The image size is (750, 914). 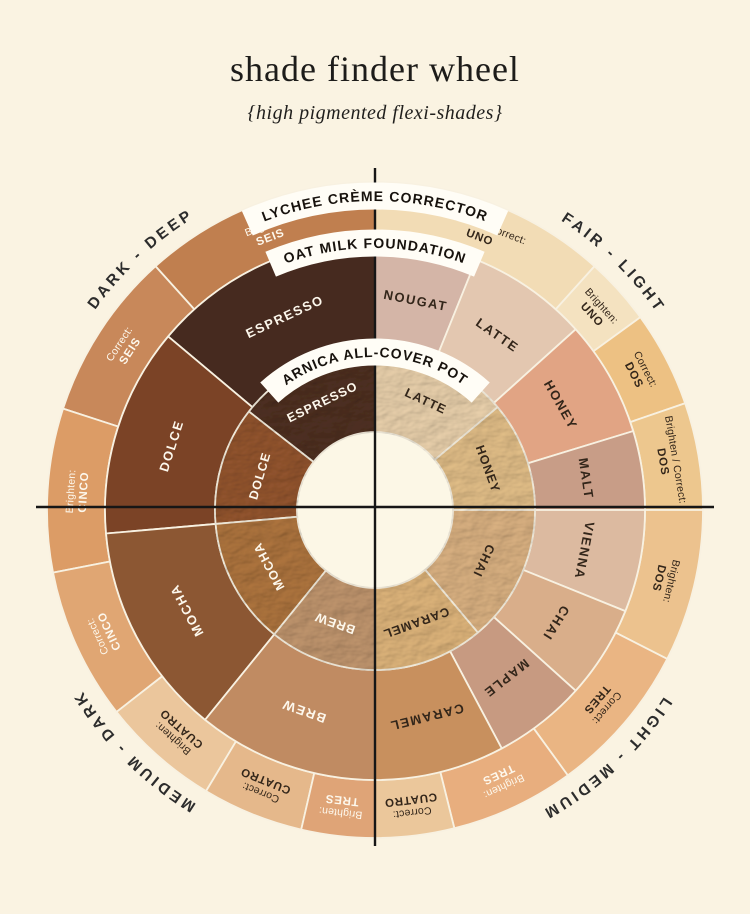 What do you see at coordinates (341, 806) in the screenshot?
I see `label-lychee-creme-corrector-brighten-tres: Brighten:TRES` at bounding box center [341, 806].